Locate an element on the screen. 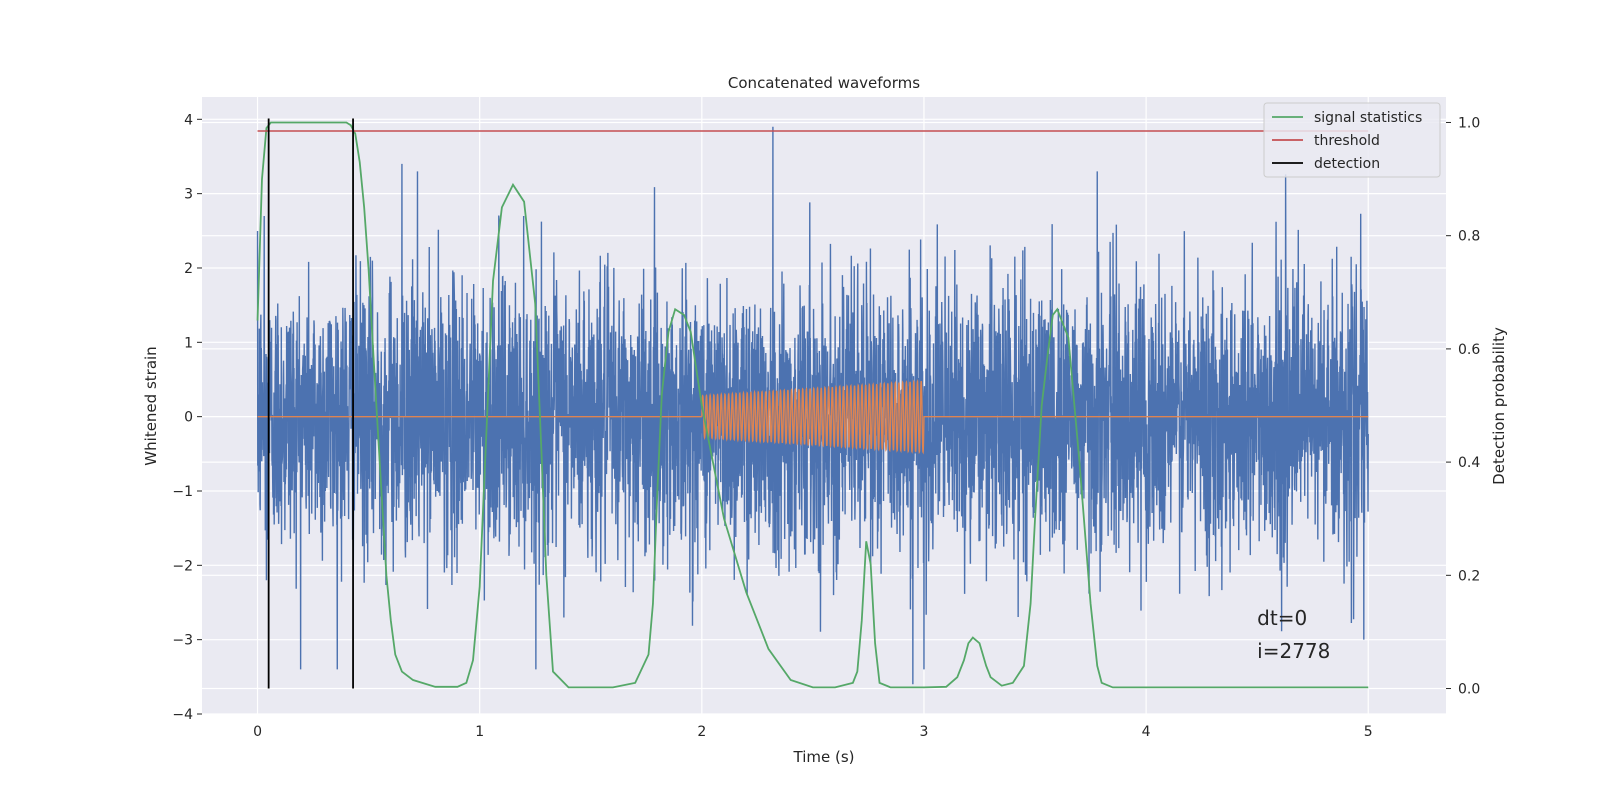 The image size is (1600, 800). y-right-tick-label: 0.2 is located at coordinates (1469, 576).